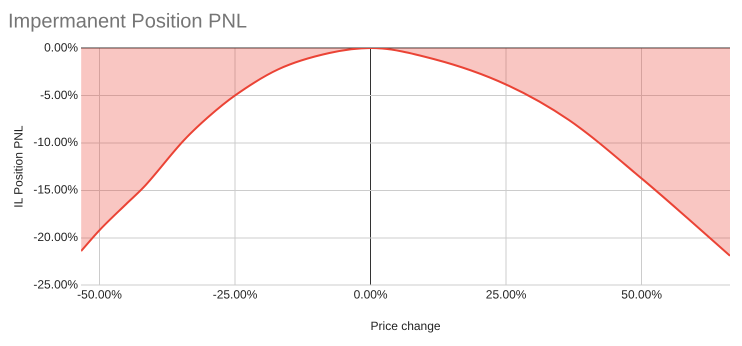 The height and width of the screenshot is (346, 742). What do you see at coordinates (55, 142) in the screenshot?
I see `y-tick-label: -10.00%` at bounding box center [55, 142].